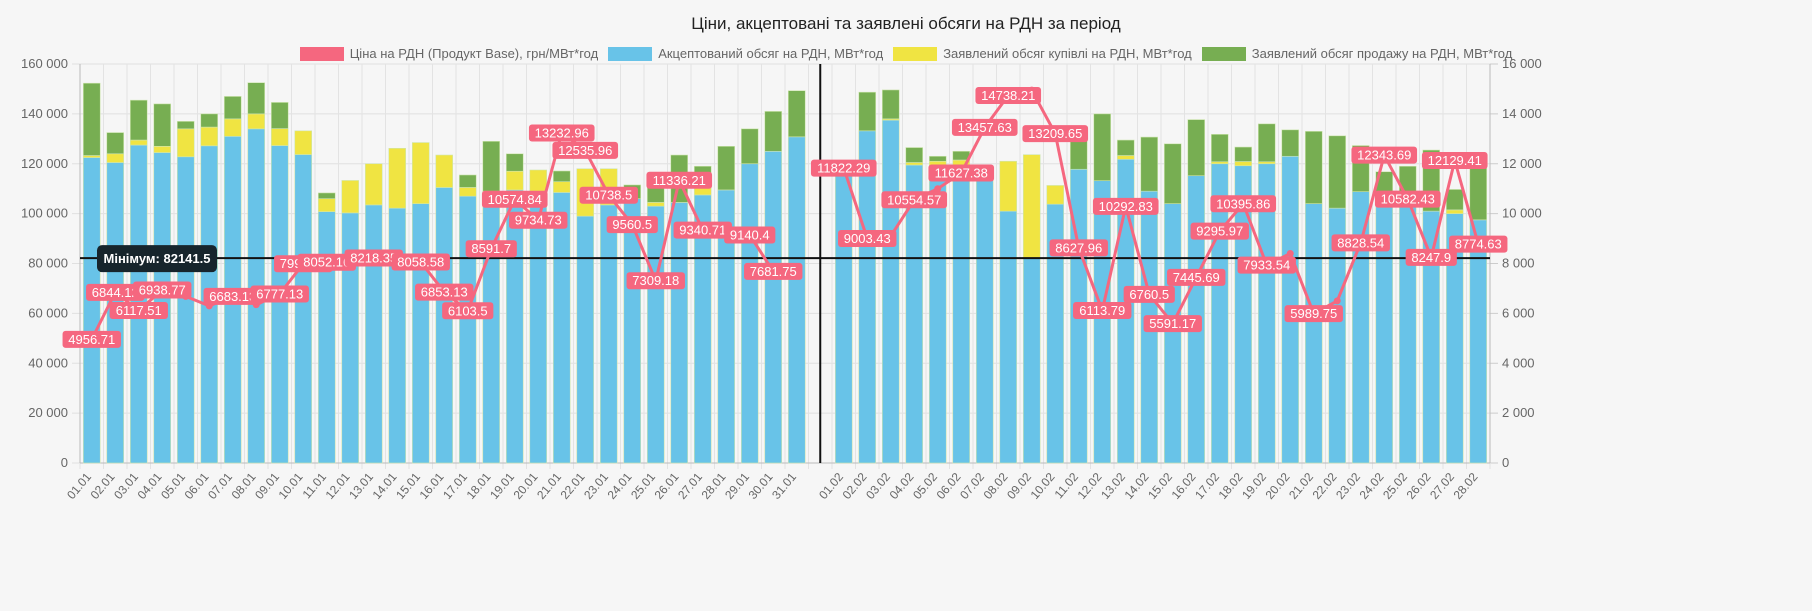 This screenshot has width=1812, height=611. I want to click on price-data-label: 10738.5, so click(608, 195).